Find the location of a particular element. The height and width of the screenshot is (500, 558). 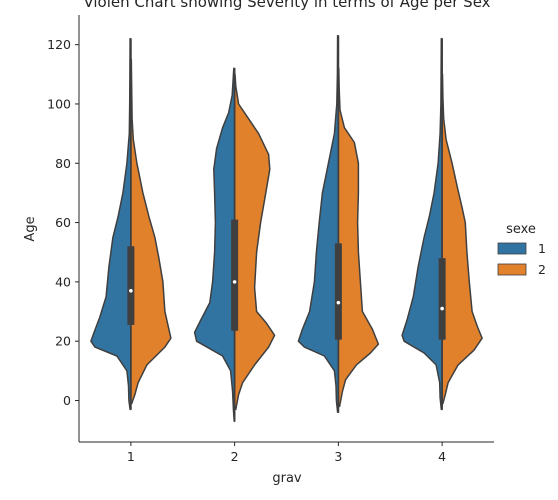

y-tick-label-20: 20 is located at coordinates (63, 341).